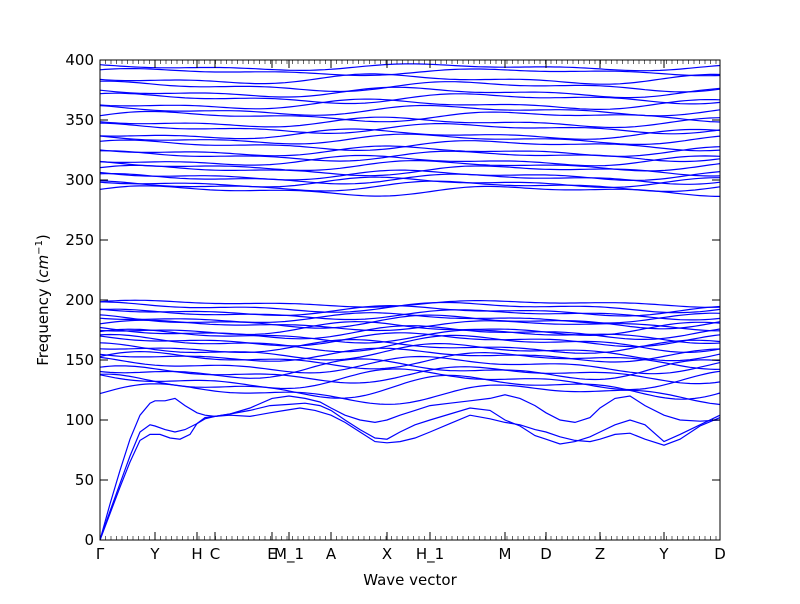  I want to click on y-tick-label: 300, so click(79, 180).